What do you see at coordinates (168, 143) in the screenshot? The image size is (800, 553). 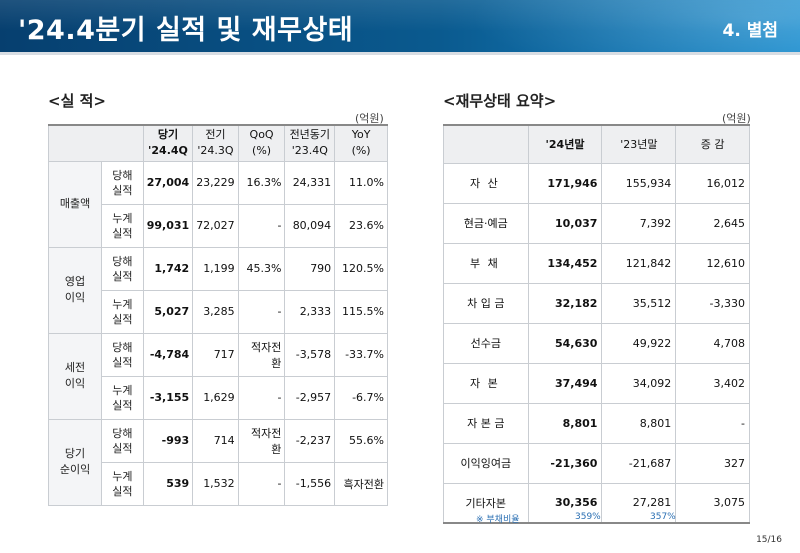 I see `col-header-current: 당기 '24.4Q` at bounding box center [168, 143].